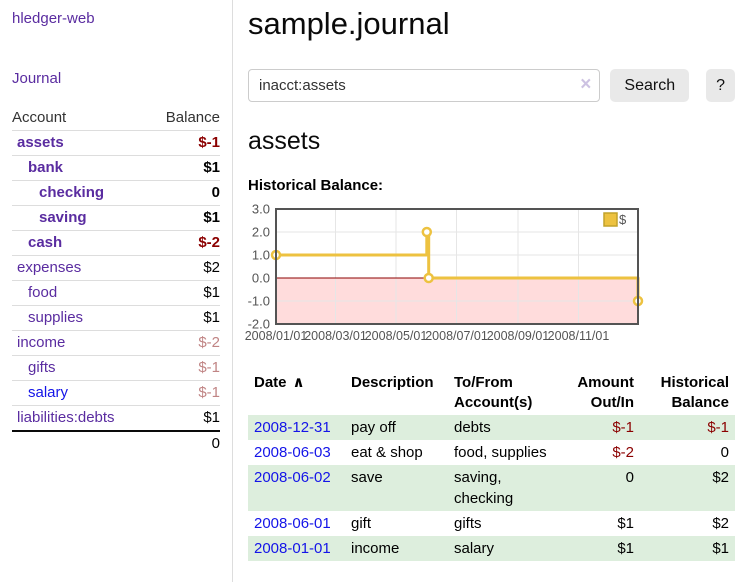  Describe the element at coordinates (279, 382) in the screenshot. I see `date-column-header: Date ∧` at that location.